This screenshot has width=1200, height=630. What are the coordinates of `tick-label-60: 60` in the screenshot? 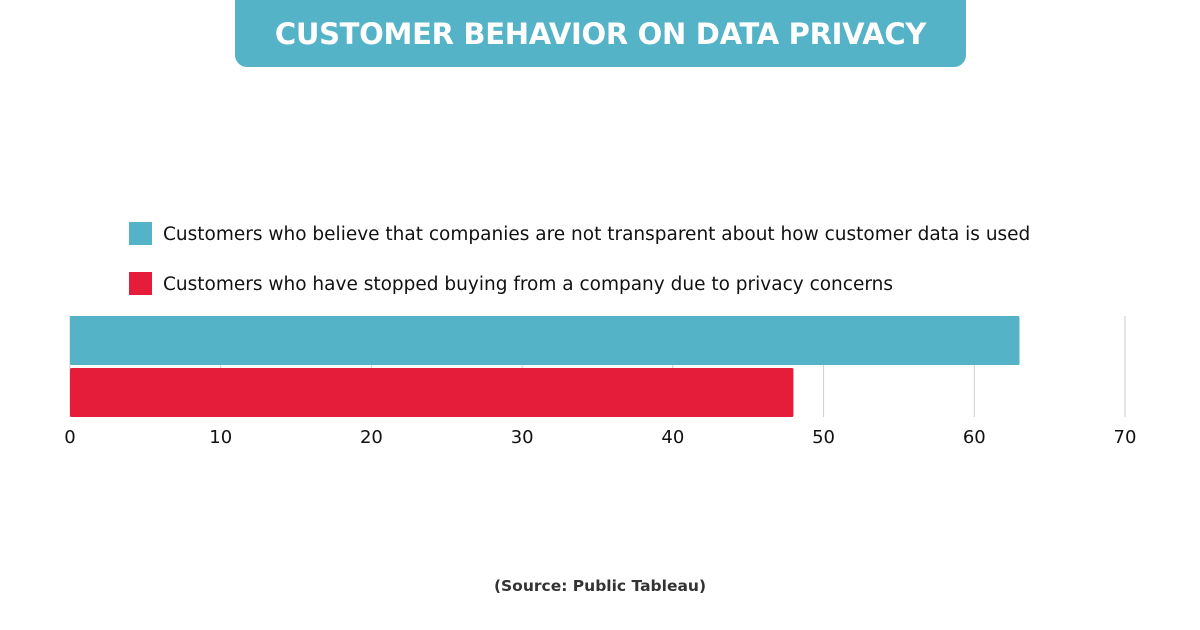 It's located at (974, 437).